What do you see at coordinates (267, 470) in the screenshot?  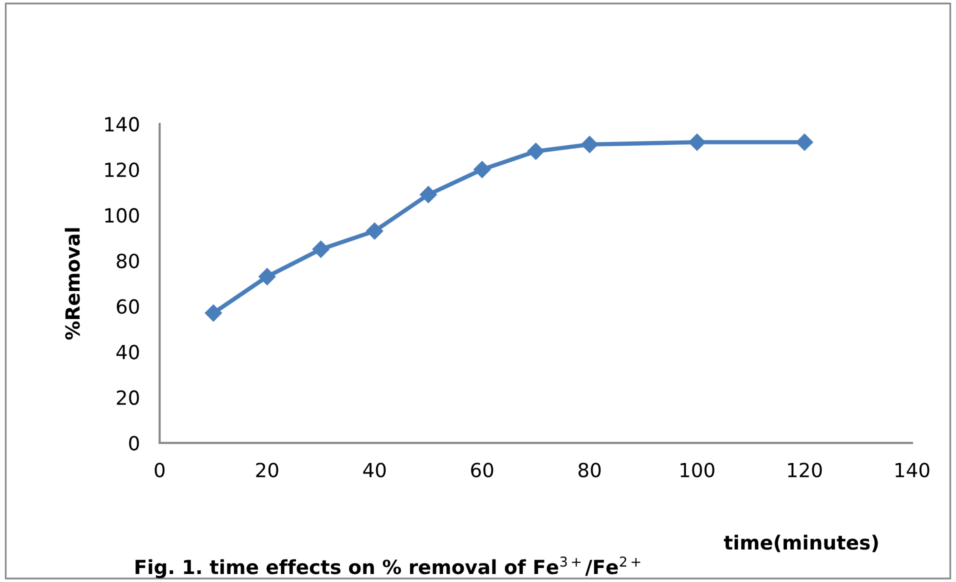 I see `x-tick-label: 20` at bounding box center [267, 470].